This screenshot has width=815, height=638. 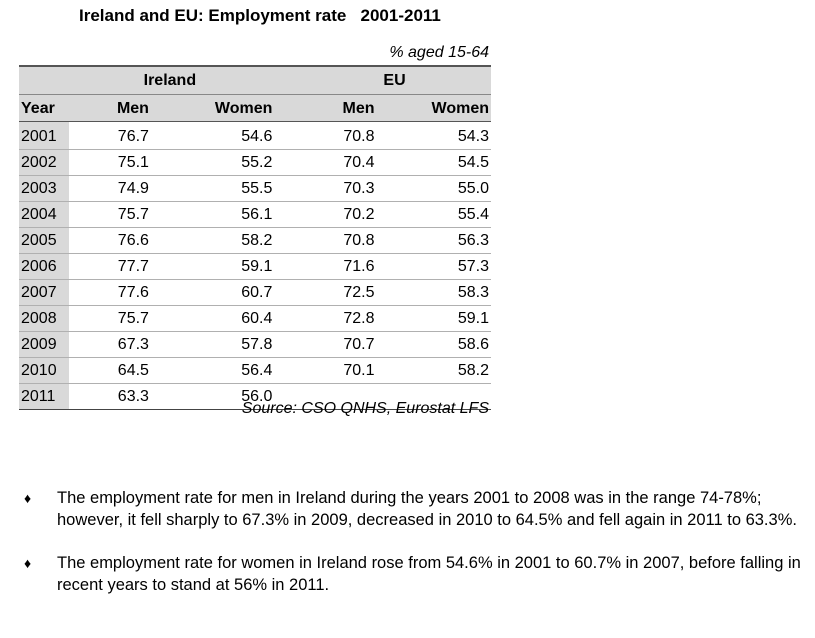 I want to click on table-row: 2006 77.7 59.1 71.6 57.3, so click(x=255, y=266).